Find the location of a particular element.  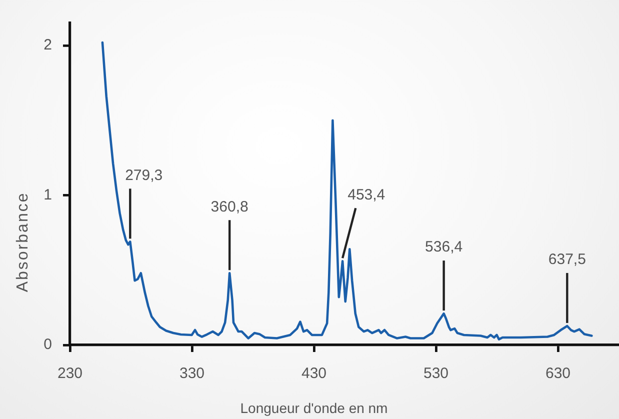

x-tick-label: 530 is located at coordinates (436, 373).